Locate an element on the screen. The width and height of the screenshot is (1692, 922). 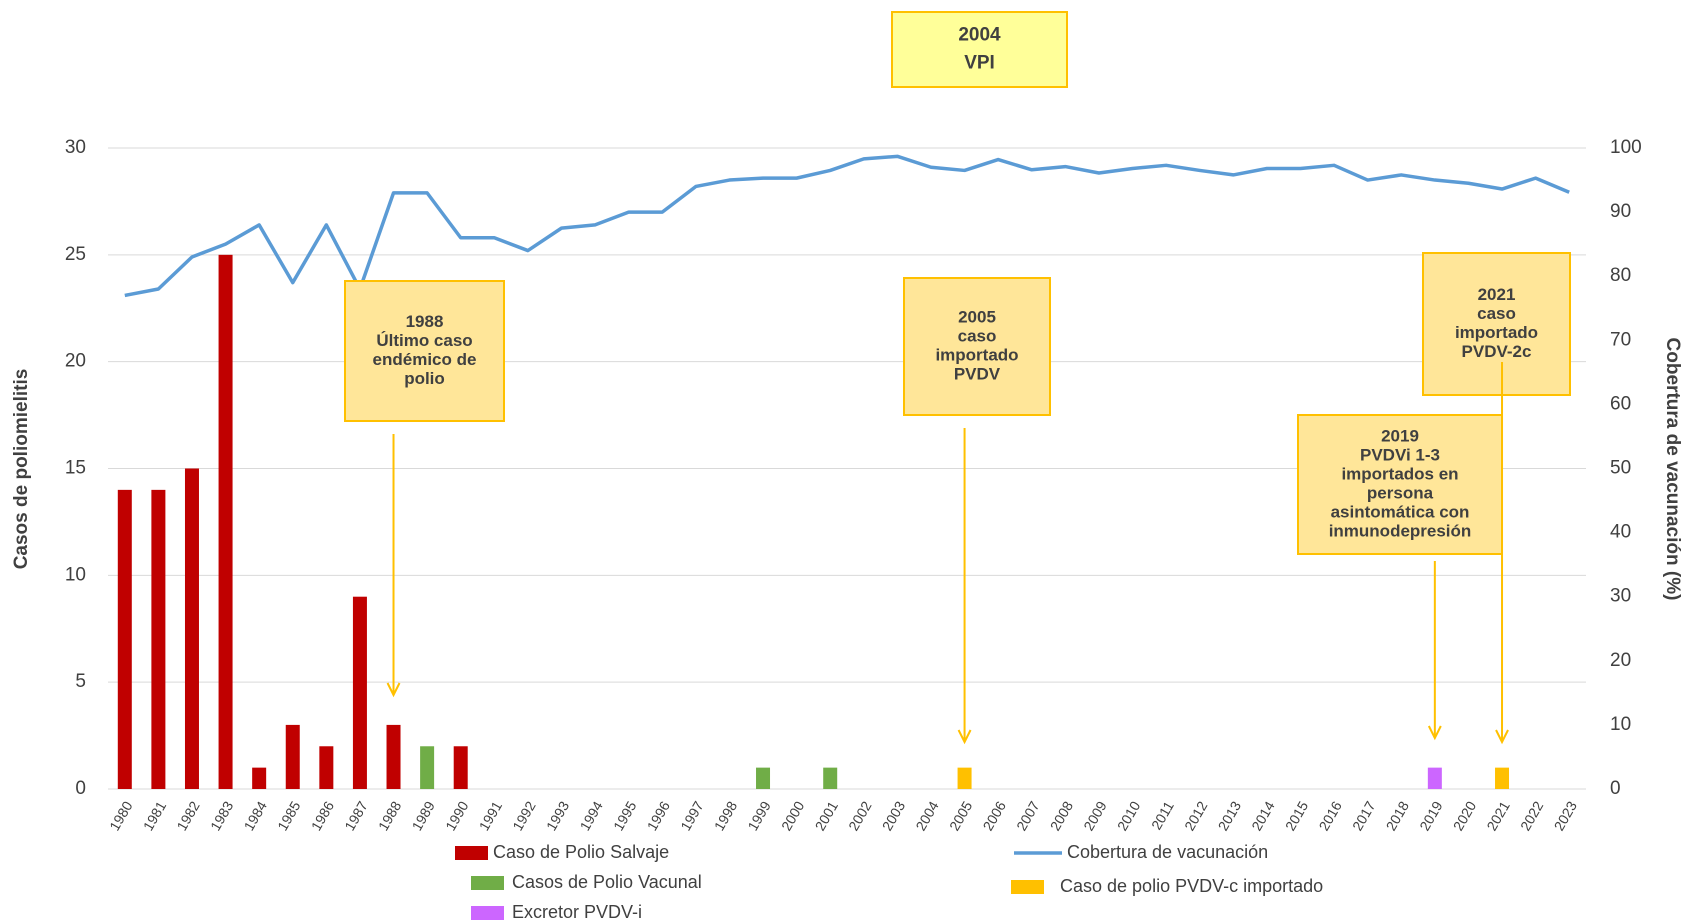
y2-tick-label: 80 is located at coordinates (1620, 275).